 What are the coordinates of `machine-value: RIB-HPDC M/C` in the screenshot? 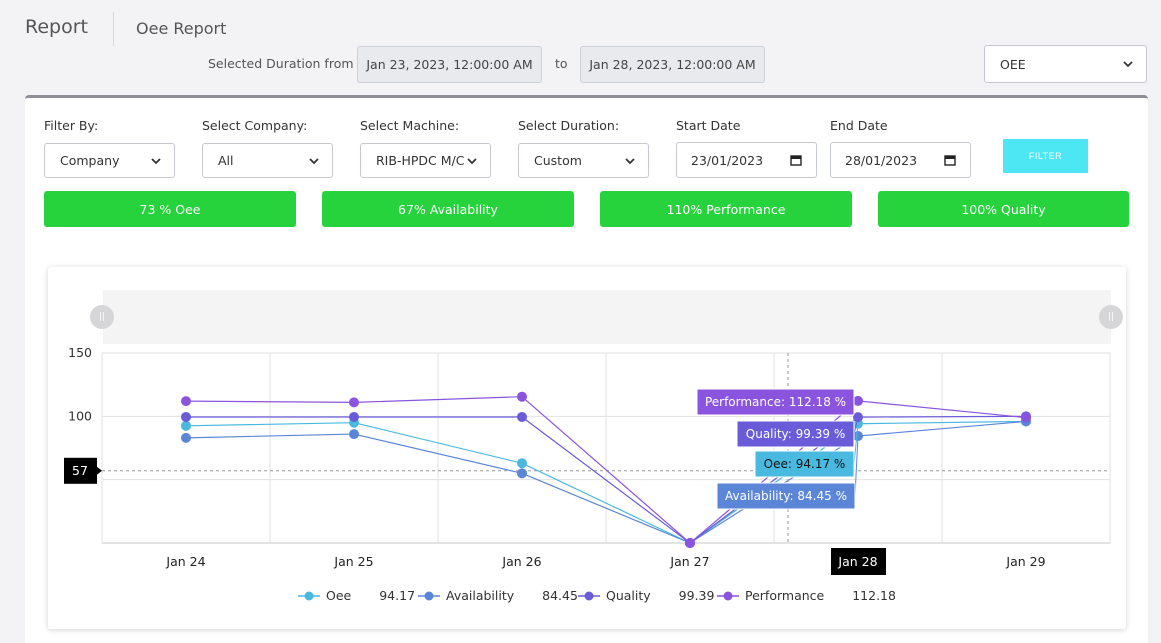 It's located at (420, 160).